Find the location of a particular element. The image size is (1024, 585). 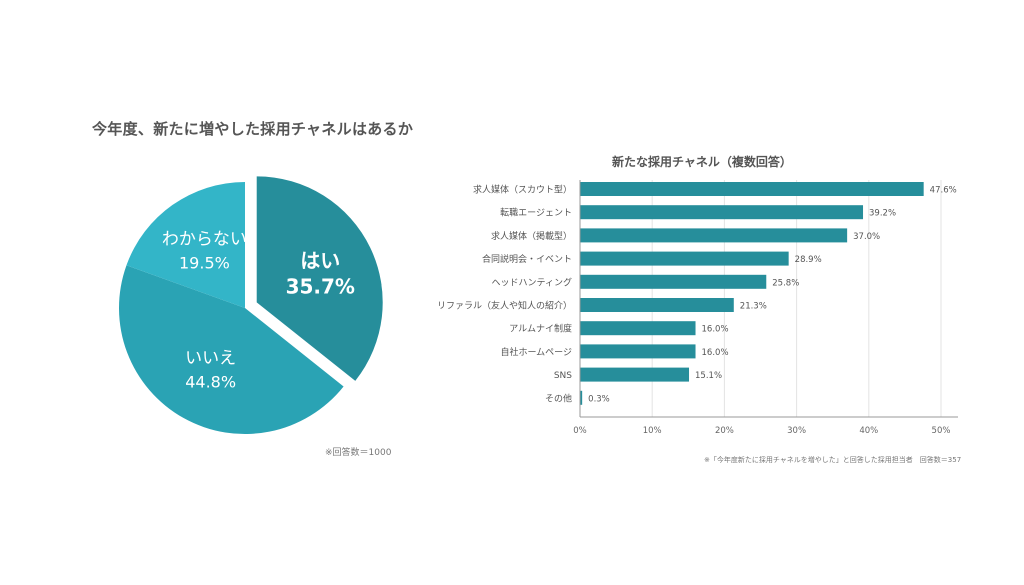

category-label: その他 is located at coordinates (558, 398).